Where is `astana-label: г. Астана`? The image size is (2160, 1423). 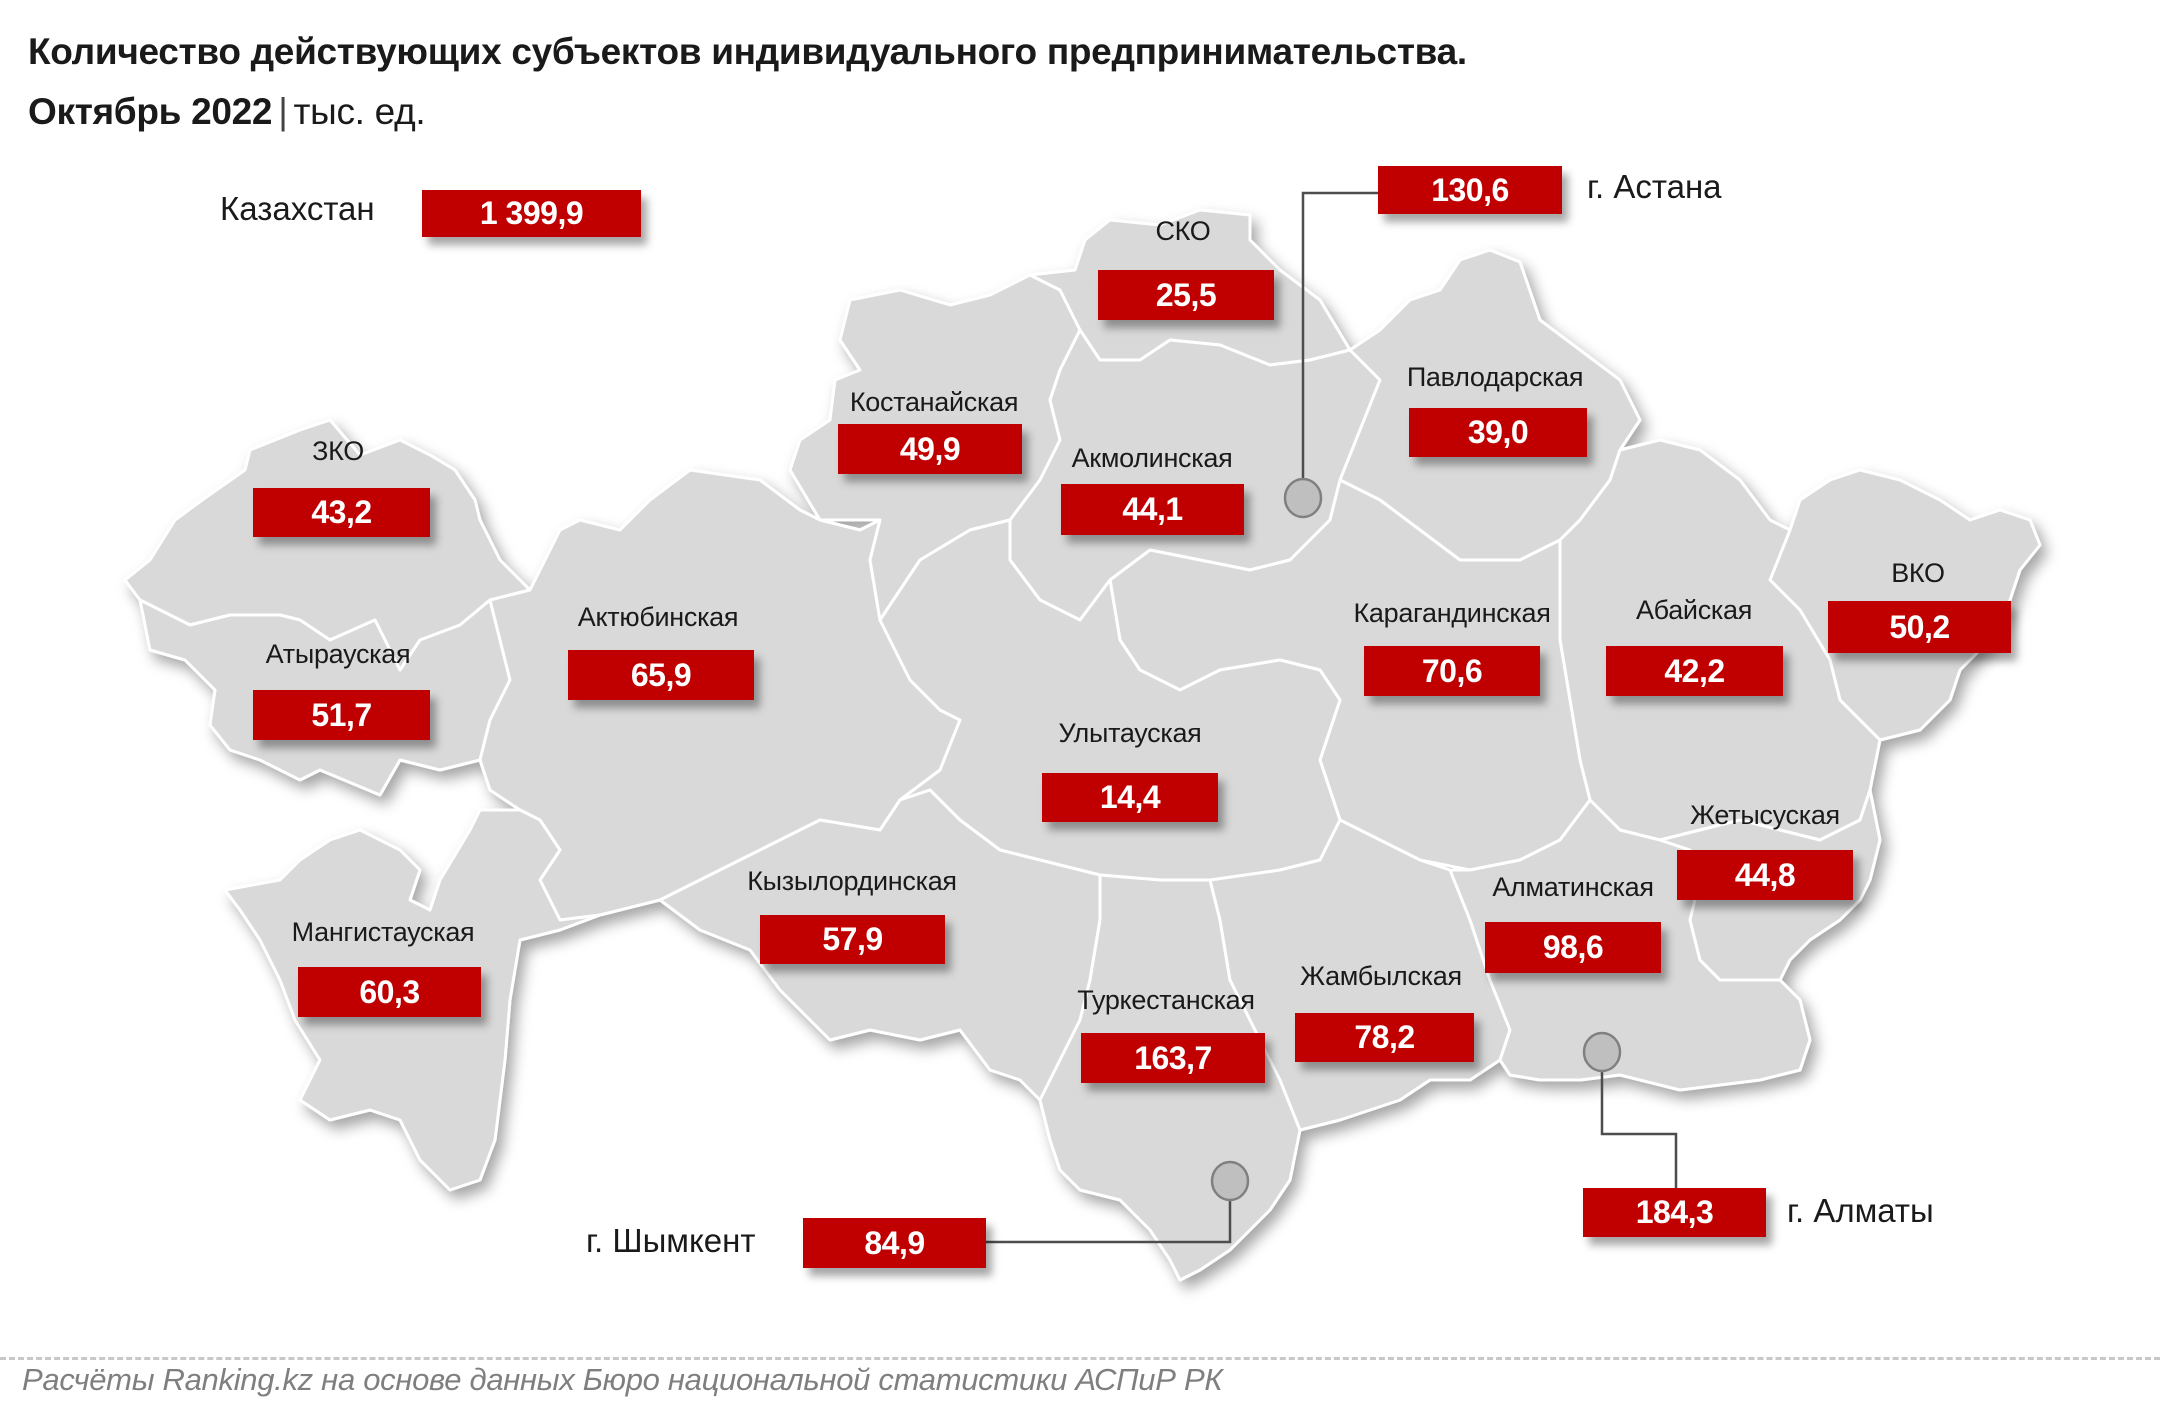 astana-label: г. Астана is located at coordinates (1654, 186).